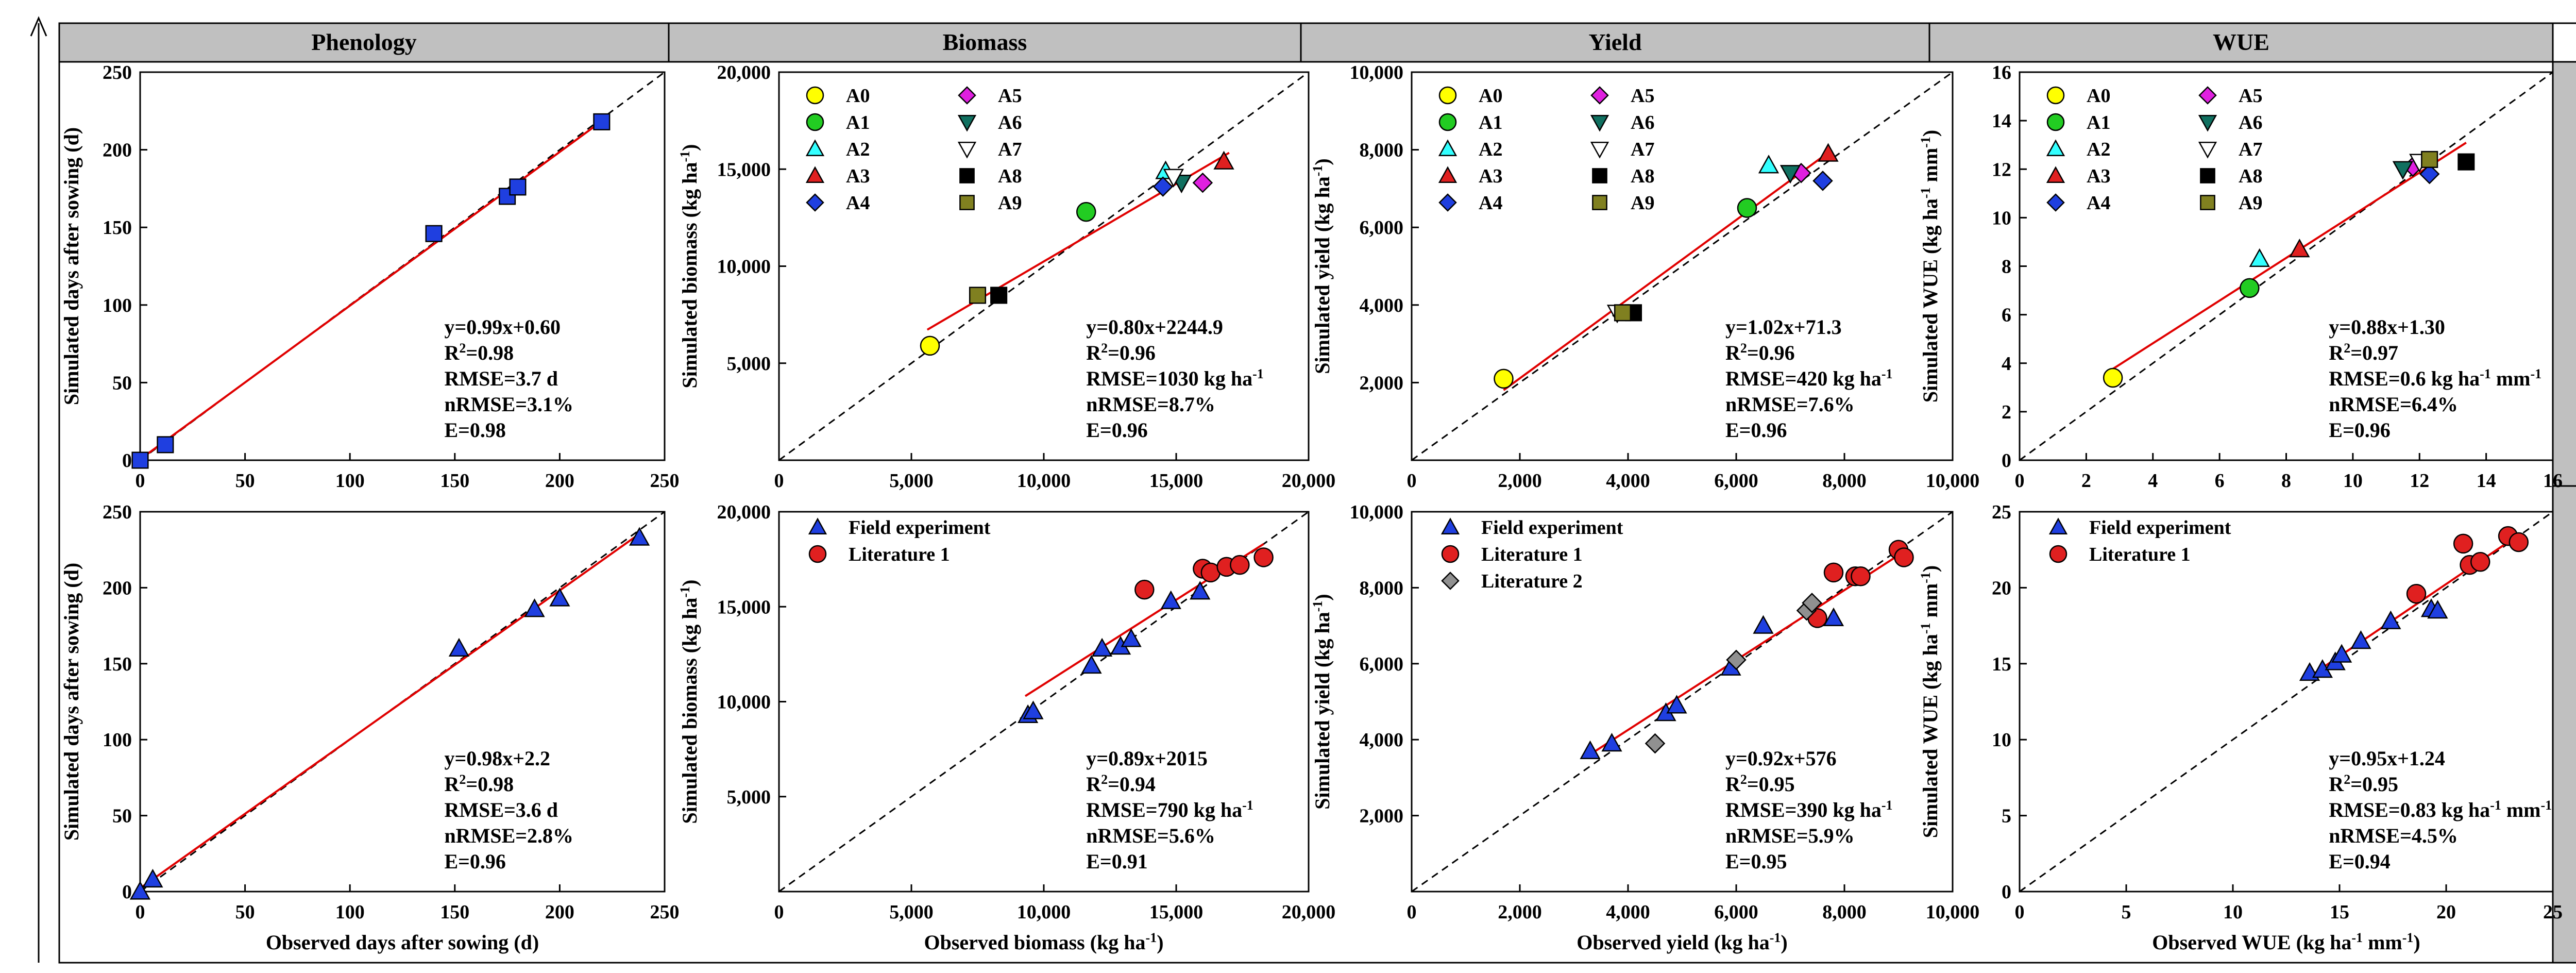 The width and height of the screenshot is (2576, 973). I want to click on x-tick-label: 4, so click(2153, 481).